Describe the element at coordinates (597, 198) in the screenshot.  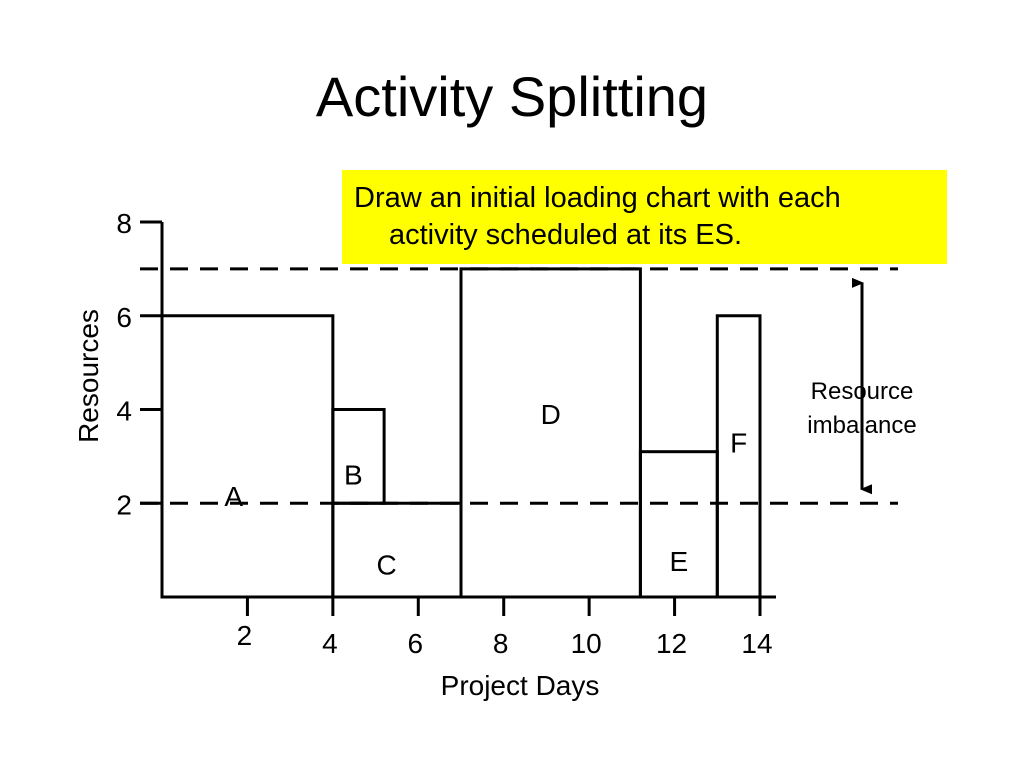
I see `callout-line-1: Draw an initial loading chart with each` at that location.